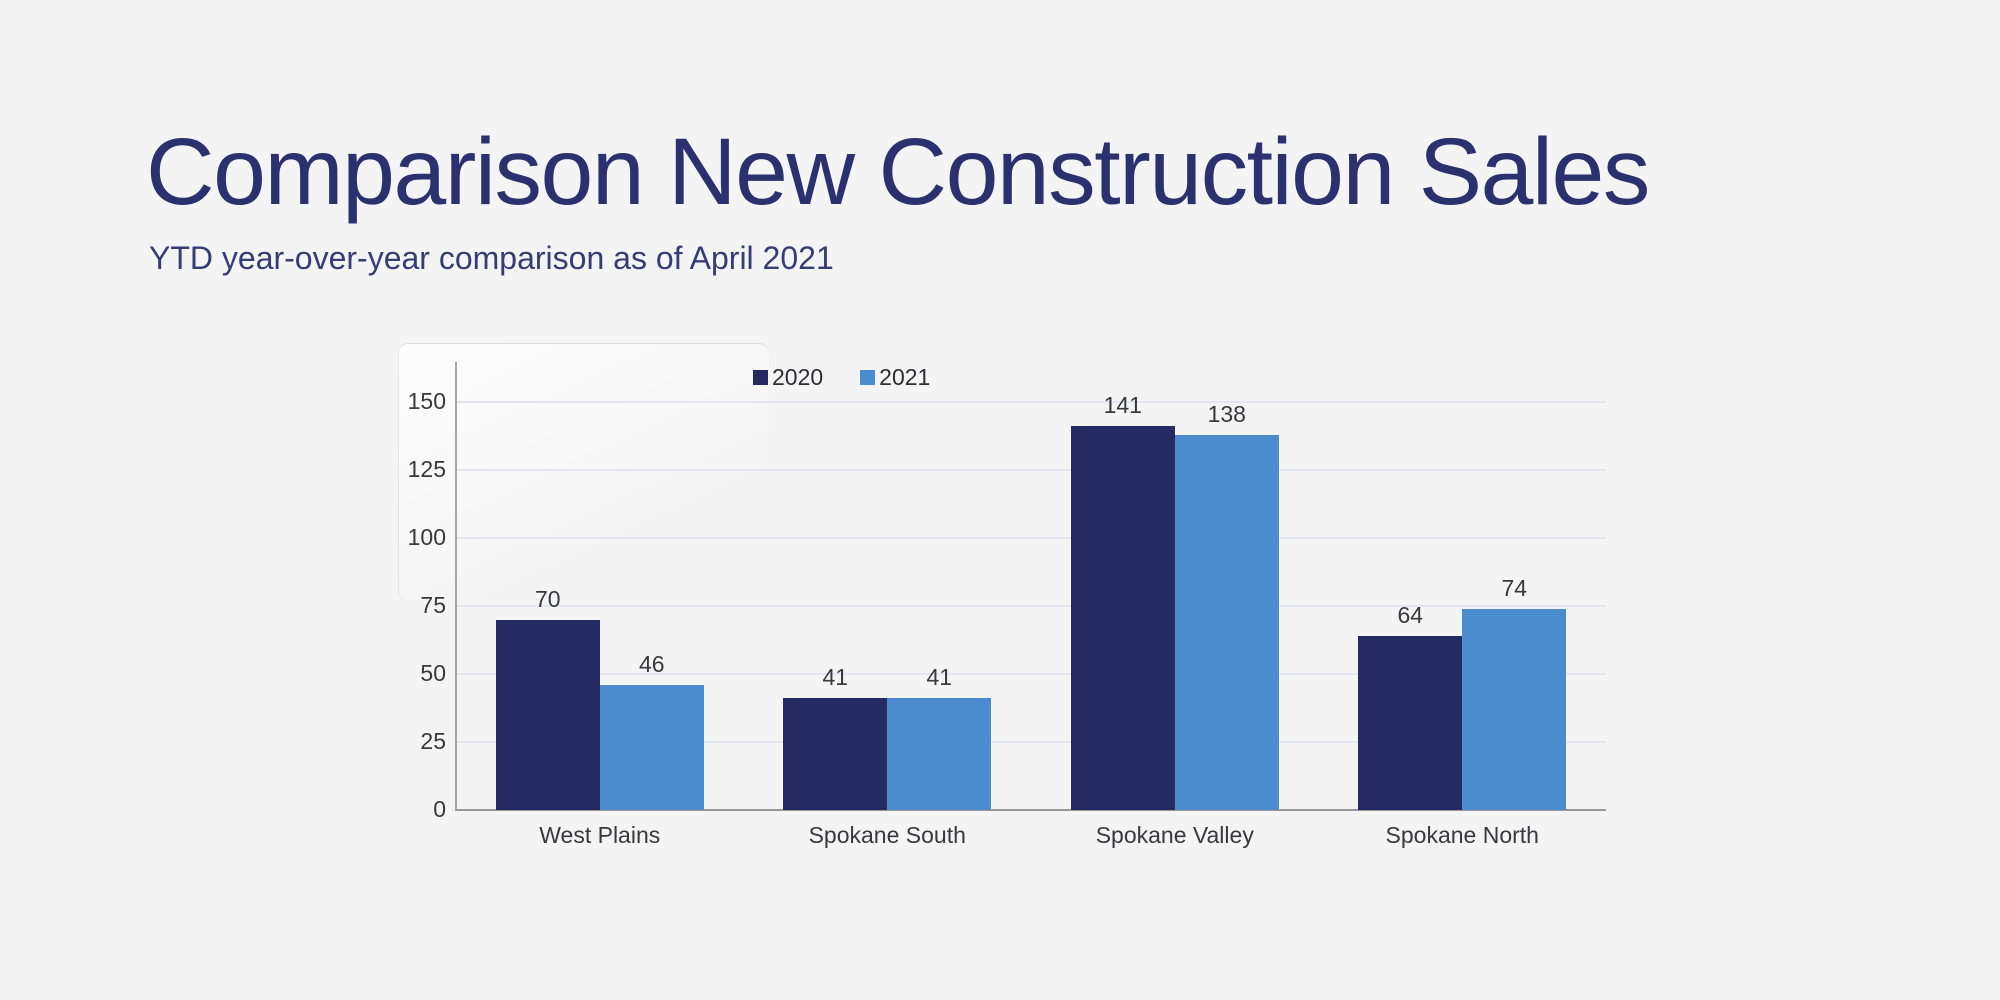  Describe the element at coordinates (887, 835) in the screenshot. I see `category-label: Spokane South` at that location.